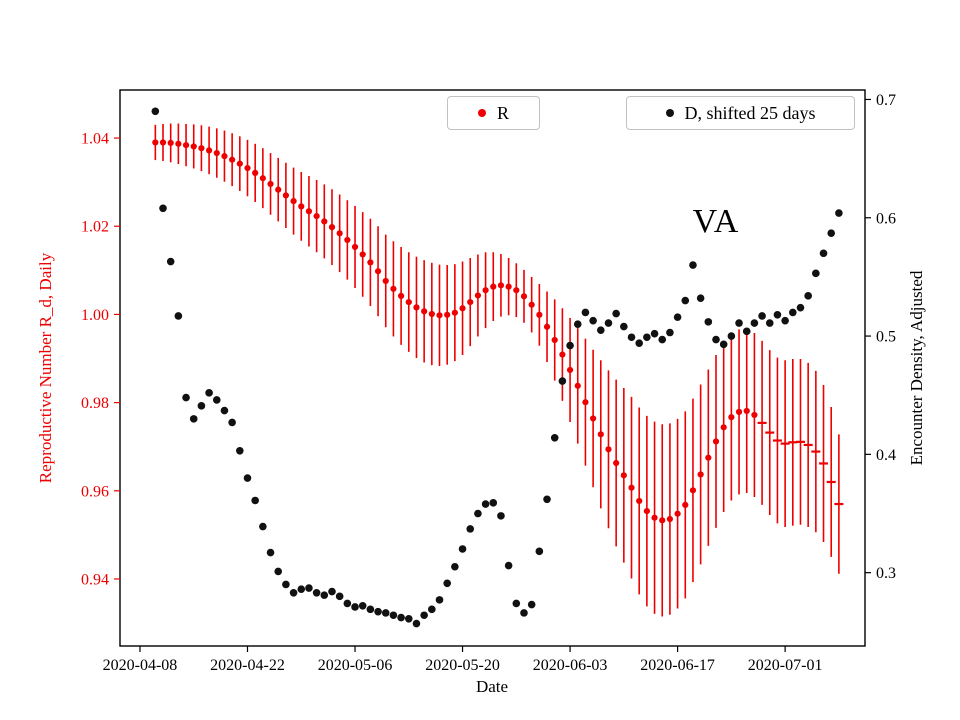 Image resolution: width=960 pixels, height=720 pixels. I want to click on y-axis-label-left: Reproductive Number R_d, Daily, so click(45, 368).